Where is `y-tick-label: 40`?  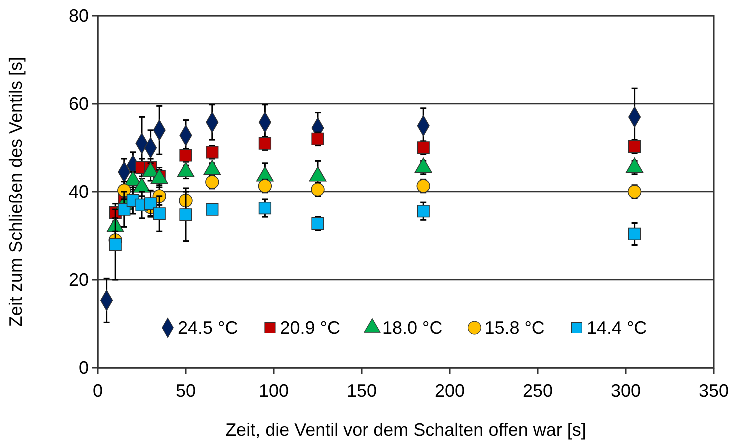 y-tick-label: 40 is located at coordinates (78, 192).